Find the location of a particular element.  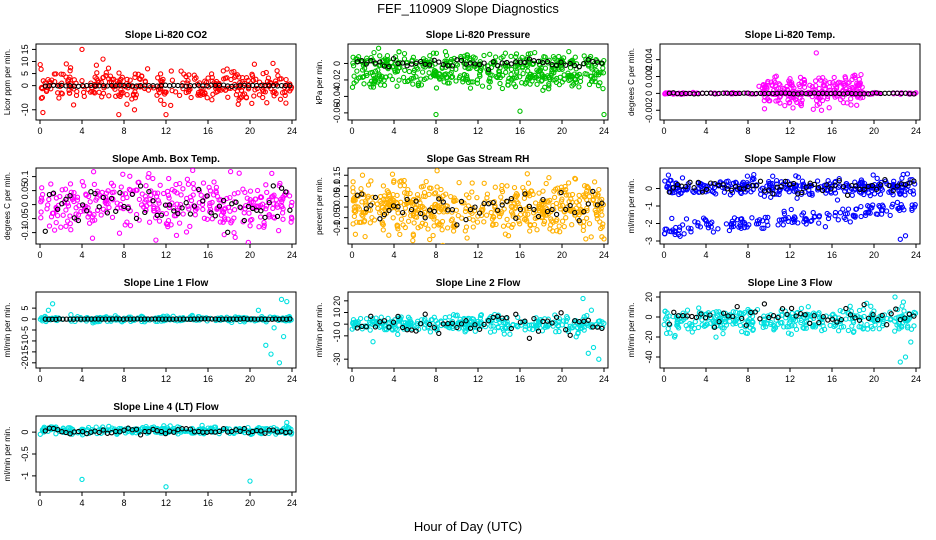

series-raw is located at coordinates (478, 206).